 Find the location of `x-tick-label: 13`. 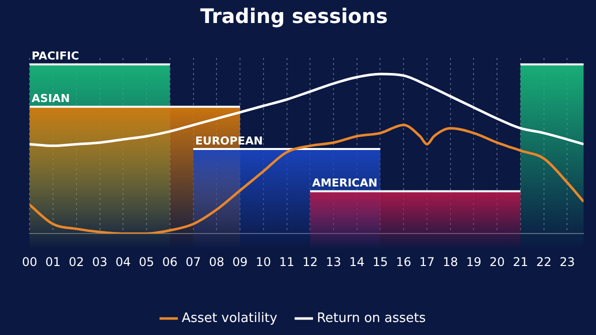

x-tick-label: 13 is located at coordinates (334, 261).